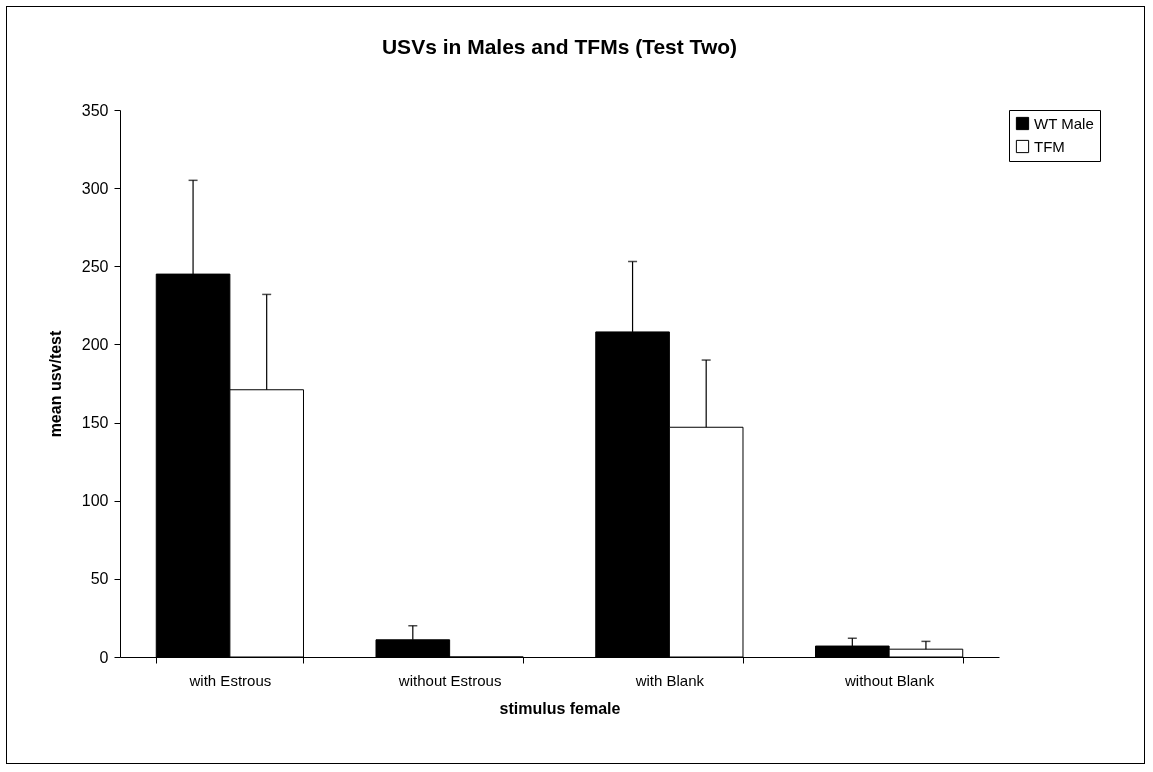 This screenshot has height=772, width=1153. I want to click on legend-label: TFM, so click(1049, 146).